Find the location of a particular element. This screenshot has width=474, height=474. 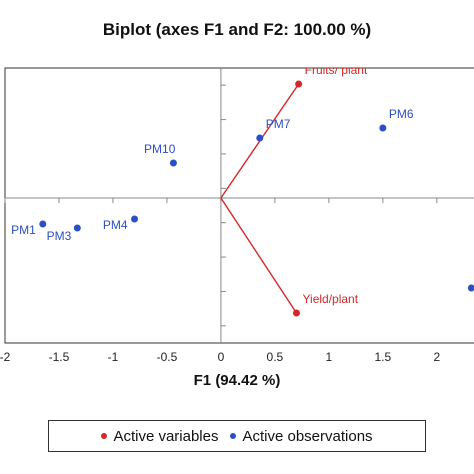

chart-title: Biplot (axes F1 and F2: 100.00 %) is located at coordinates (237, 29).